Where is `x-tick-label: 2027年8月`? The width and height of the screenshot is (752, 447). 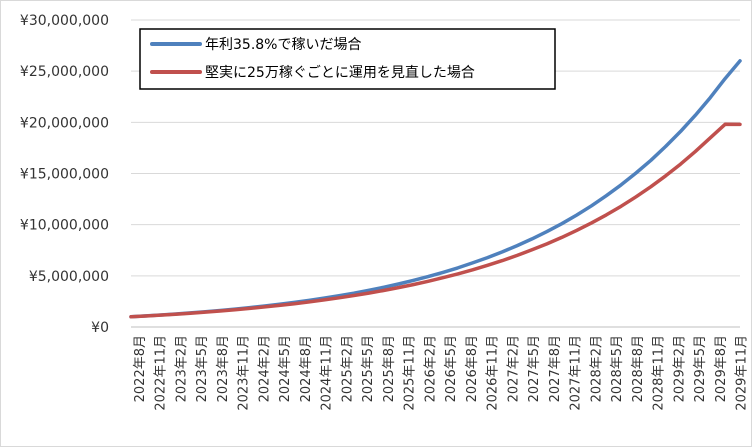 x-tick-label: 2027年8月 is located at coordinates (555, 368).